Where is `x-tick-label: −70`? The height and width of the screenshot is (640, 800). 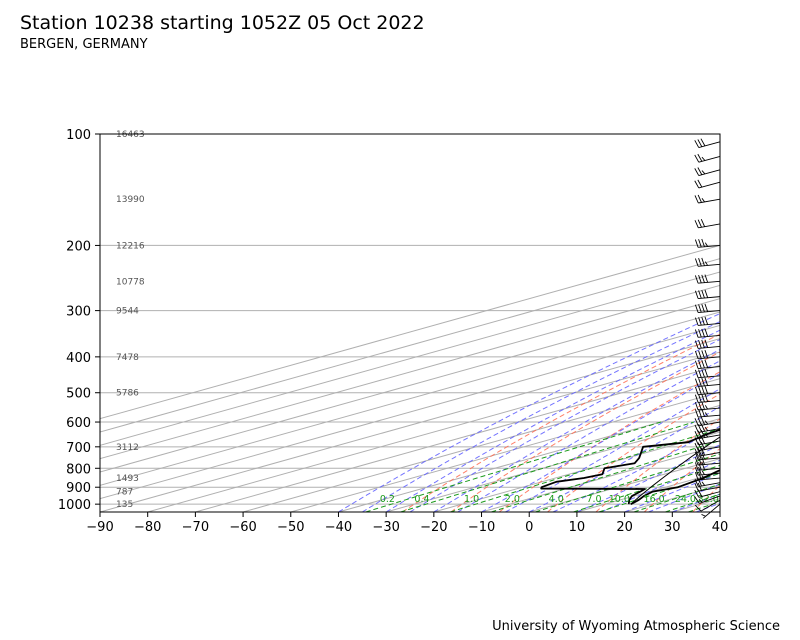
x-tick-label: −70 is located at coordinates (195, 527).